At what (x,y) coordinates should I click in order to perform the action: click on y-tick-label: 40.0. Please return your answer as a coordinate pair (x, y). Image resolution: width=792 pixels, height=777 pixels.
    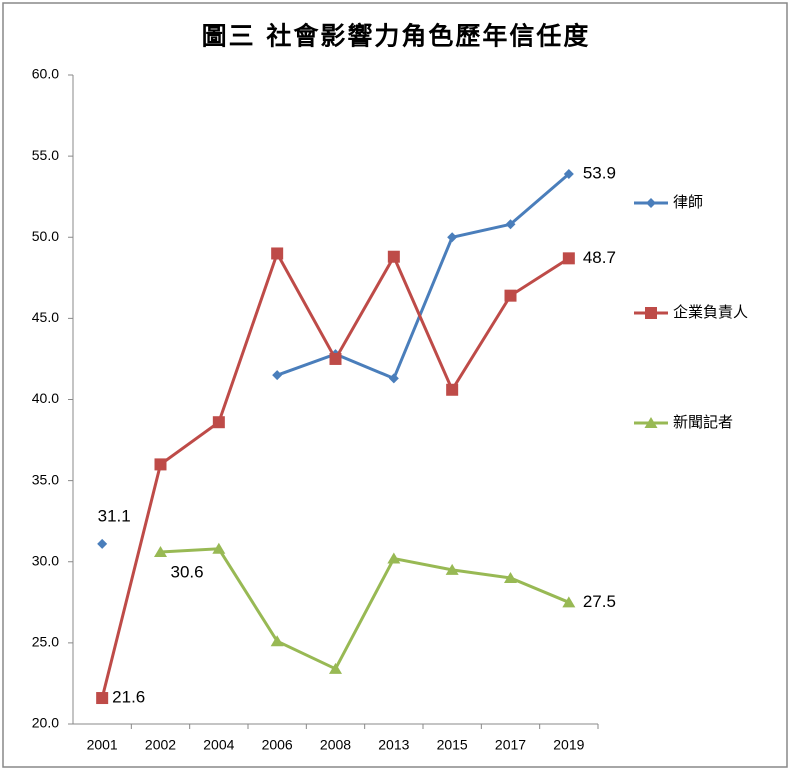
    Looking at the image, I should click on (45, 398).